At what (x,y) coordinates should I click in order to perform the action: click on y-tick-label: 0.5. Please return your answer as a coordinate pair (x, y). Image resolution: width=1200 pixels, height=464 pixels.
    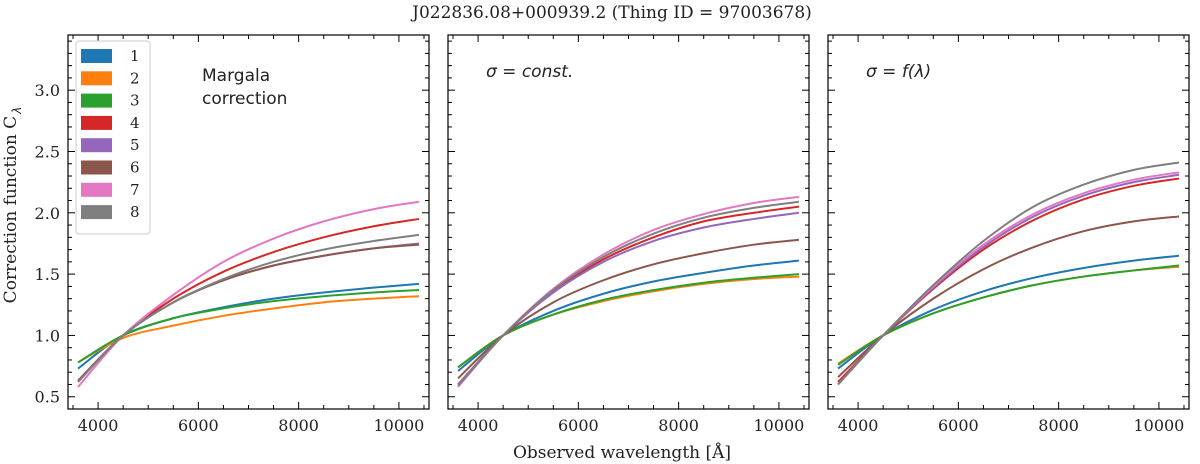
    Looking at the image, I should click on (47, 397).